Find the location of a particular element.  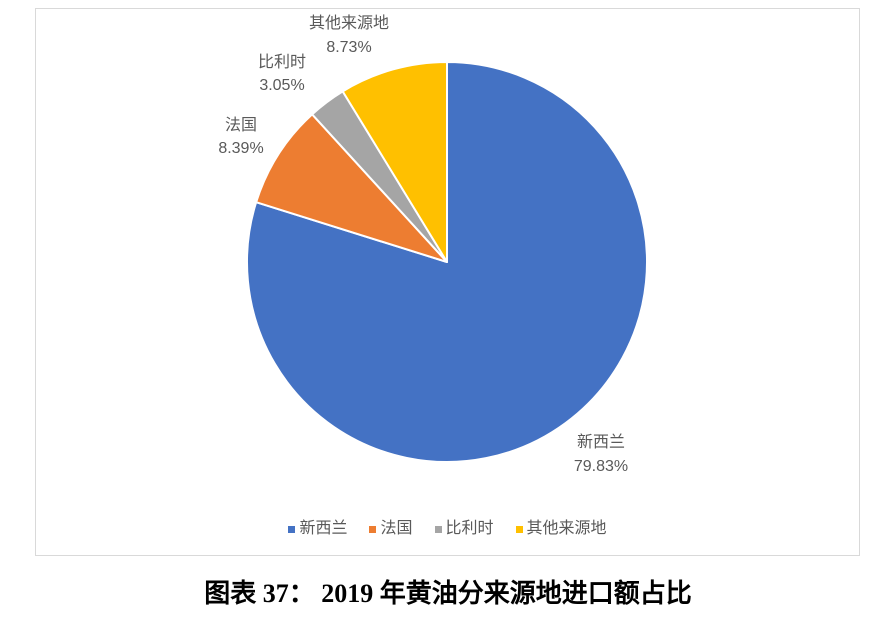

legend: 新西兰 法国 比利时 其他来源地 is located at coordinates (447, 529).